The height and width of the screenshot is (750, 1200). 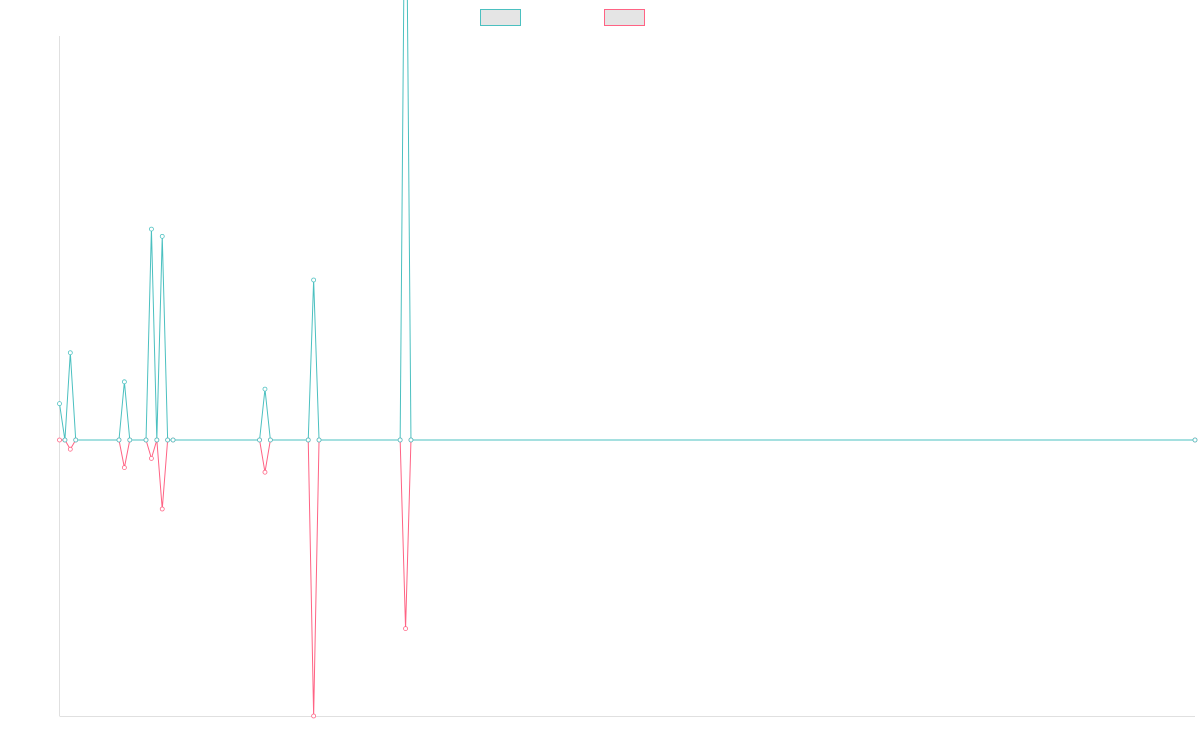 I want to click on legend-swatch-series-b, so click(x=624, y=17).